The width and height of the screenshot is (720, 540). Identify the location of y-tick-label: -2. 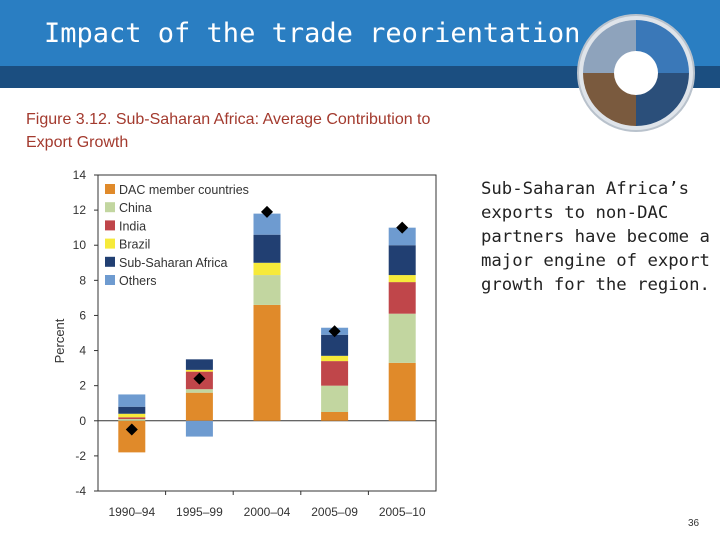
(80, 456).